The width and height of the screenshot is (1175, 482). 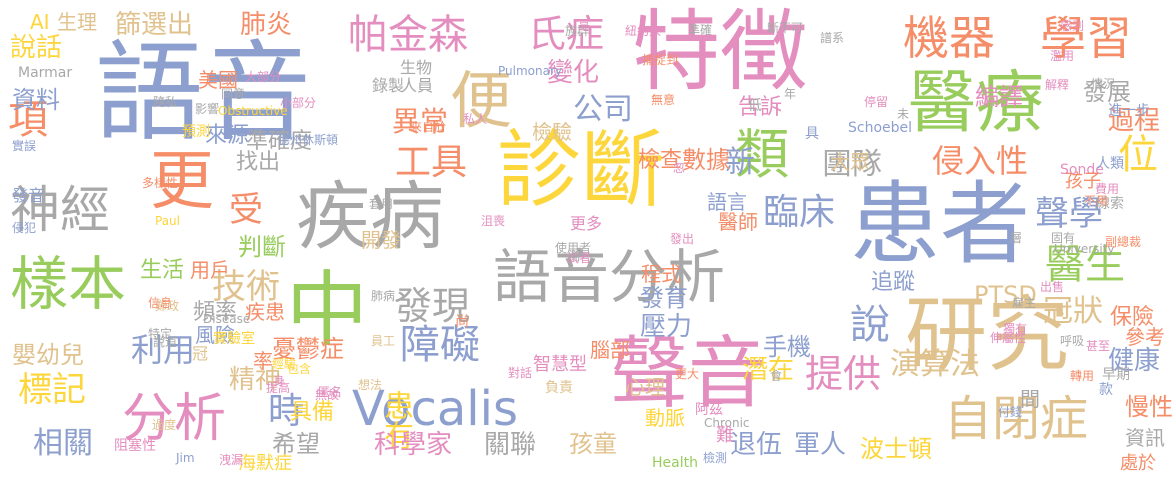 I want to click on word-zhunquedu: 準確度, so click(x=279, y=141).